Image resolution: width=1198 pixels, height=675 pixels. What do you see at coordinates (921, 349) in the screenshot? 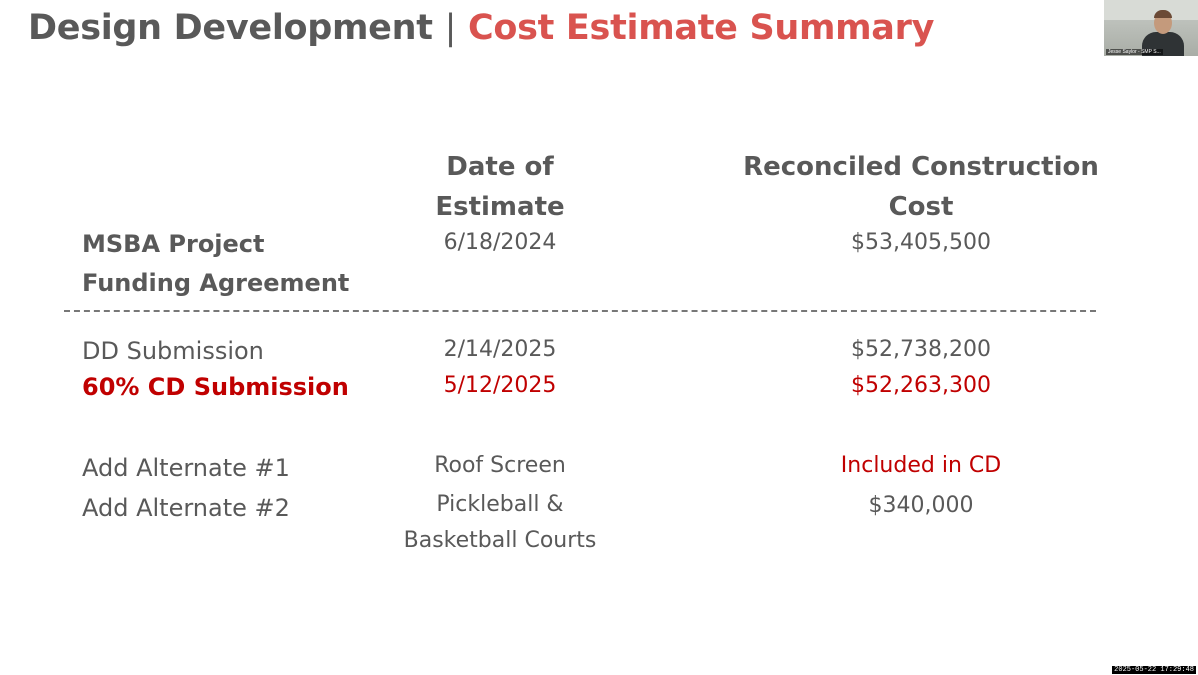
I see `row-cost-dd: $52,738,200` at bounding box center [921, 349].